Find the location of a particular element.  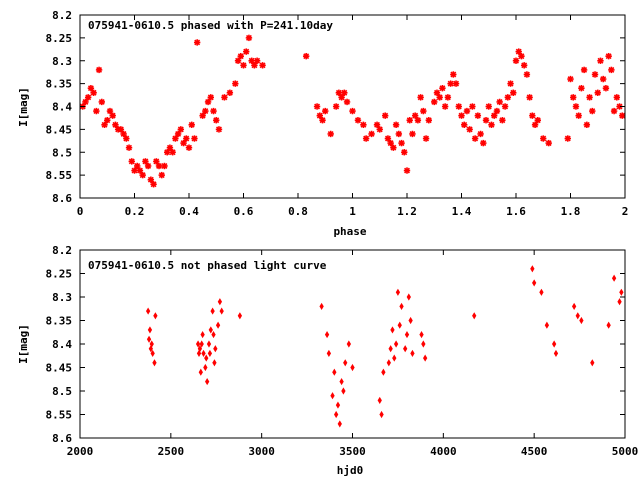

x-axis-label-unphased: hjd0 is located at coordinates (350, 470).